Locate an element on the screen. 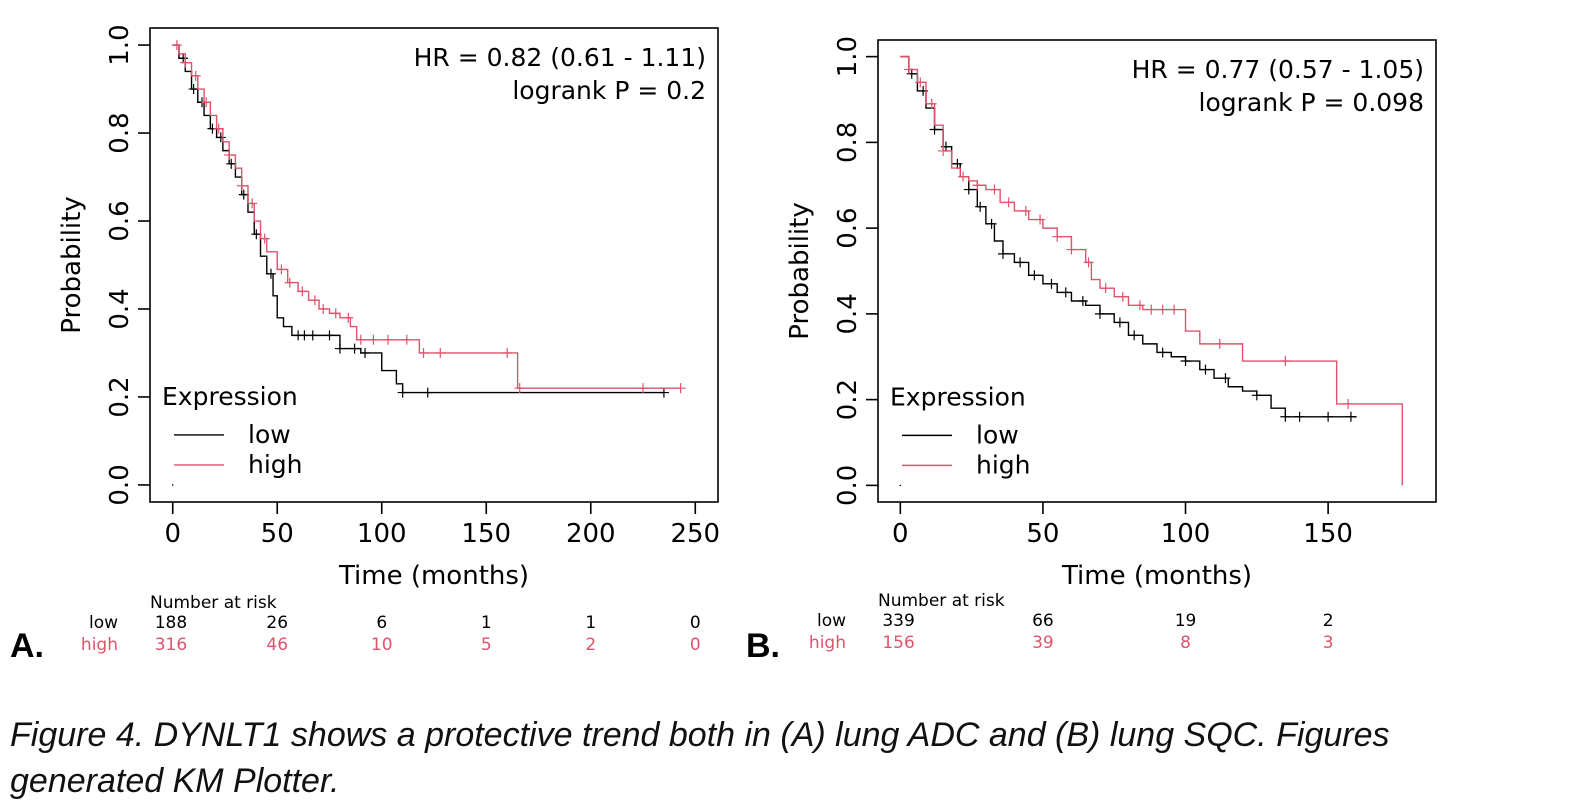 The image size is (1570, 805). risk-count-low: 19 is located at coordinates (1186, 621).